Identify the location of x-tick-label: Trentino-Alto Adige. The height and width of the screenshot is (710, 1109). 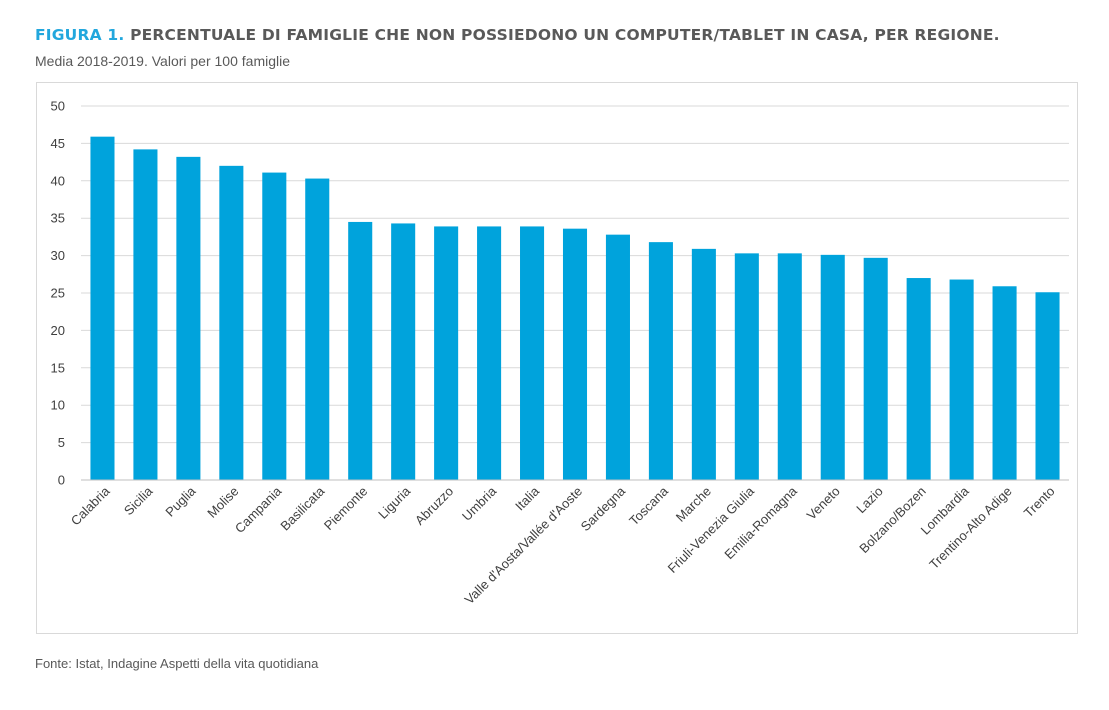
(970, 528).